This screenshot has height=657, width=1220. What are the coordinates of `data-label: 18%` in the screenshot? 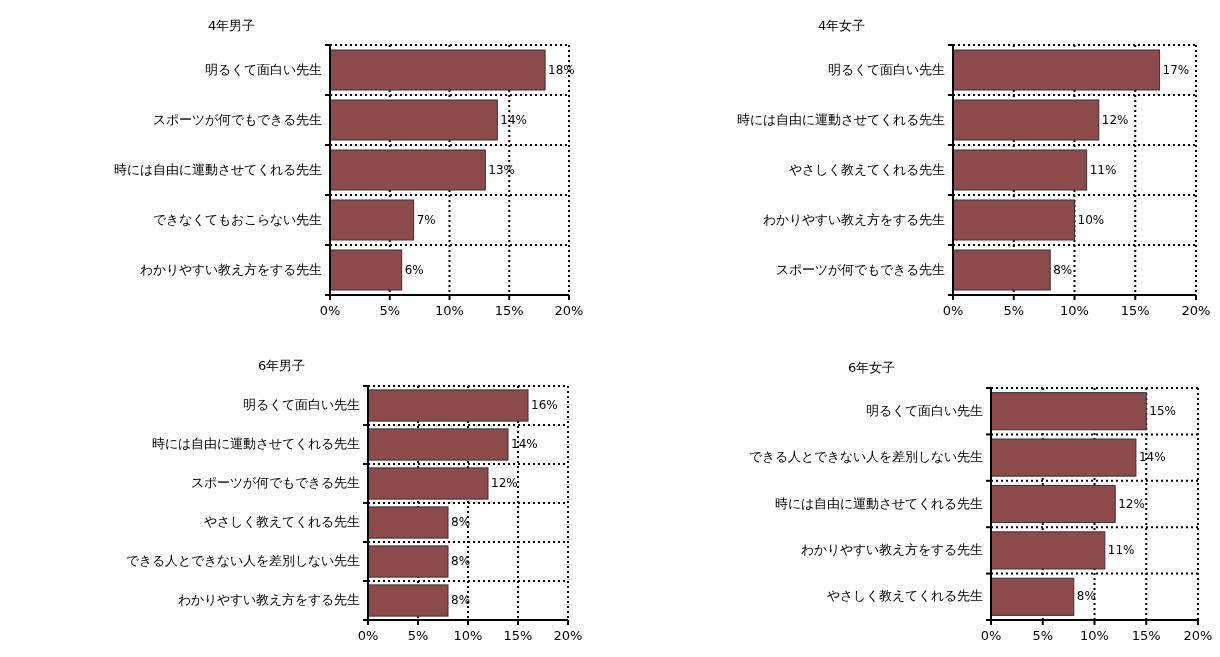 It's located at (561, 69).